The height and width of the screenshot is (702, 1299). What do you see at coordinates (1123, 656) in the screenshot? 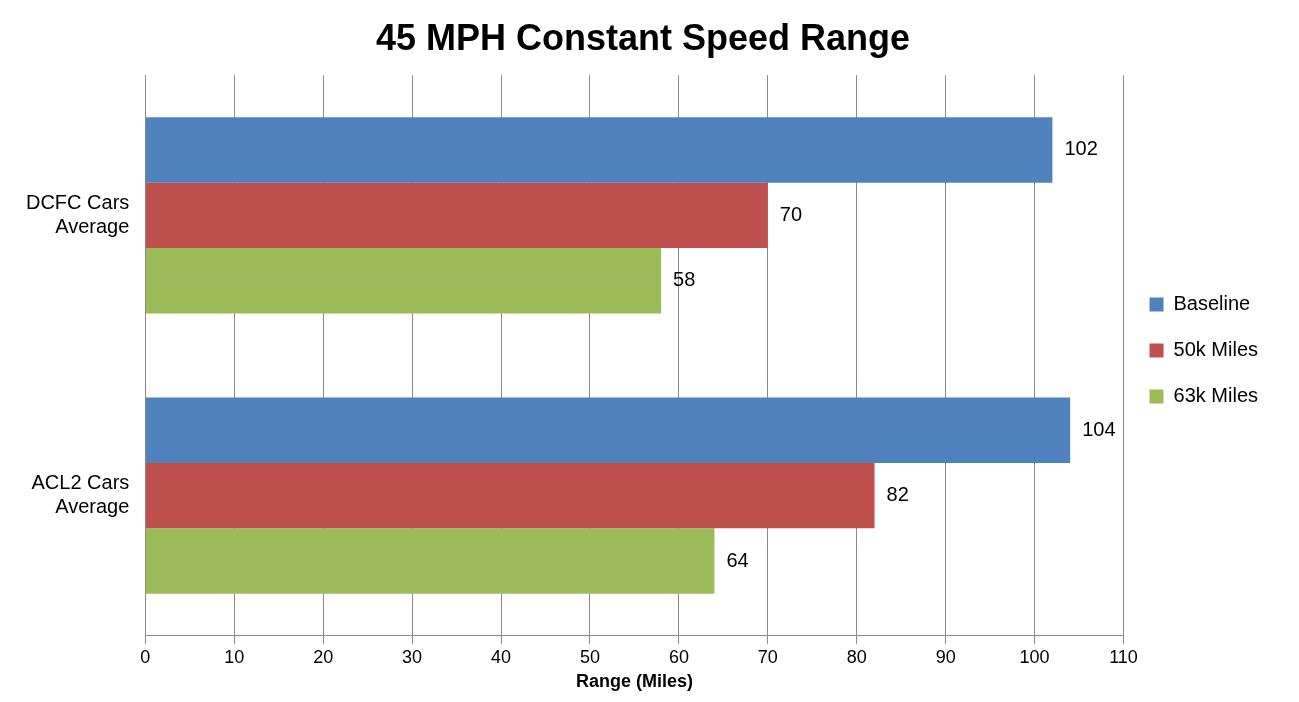
I see `x-tick-label: 110` at bounding box center [1123, 656].